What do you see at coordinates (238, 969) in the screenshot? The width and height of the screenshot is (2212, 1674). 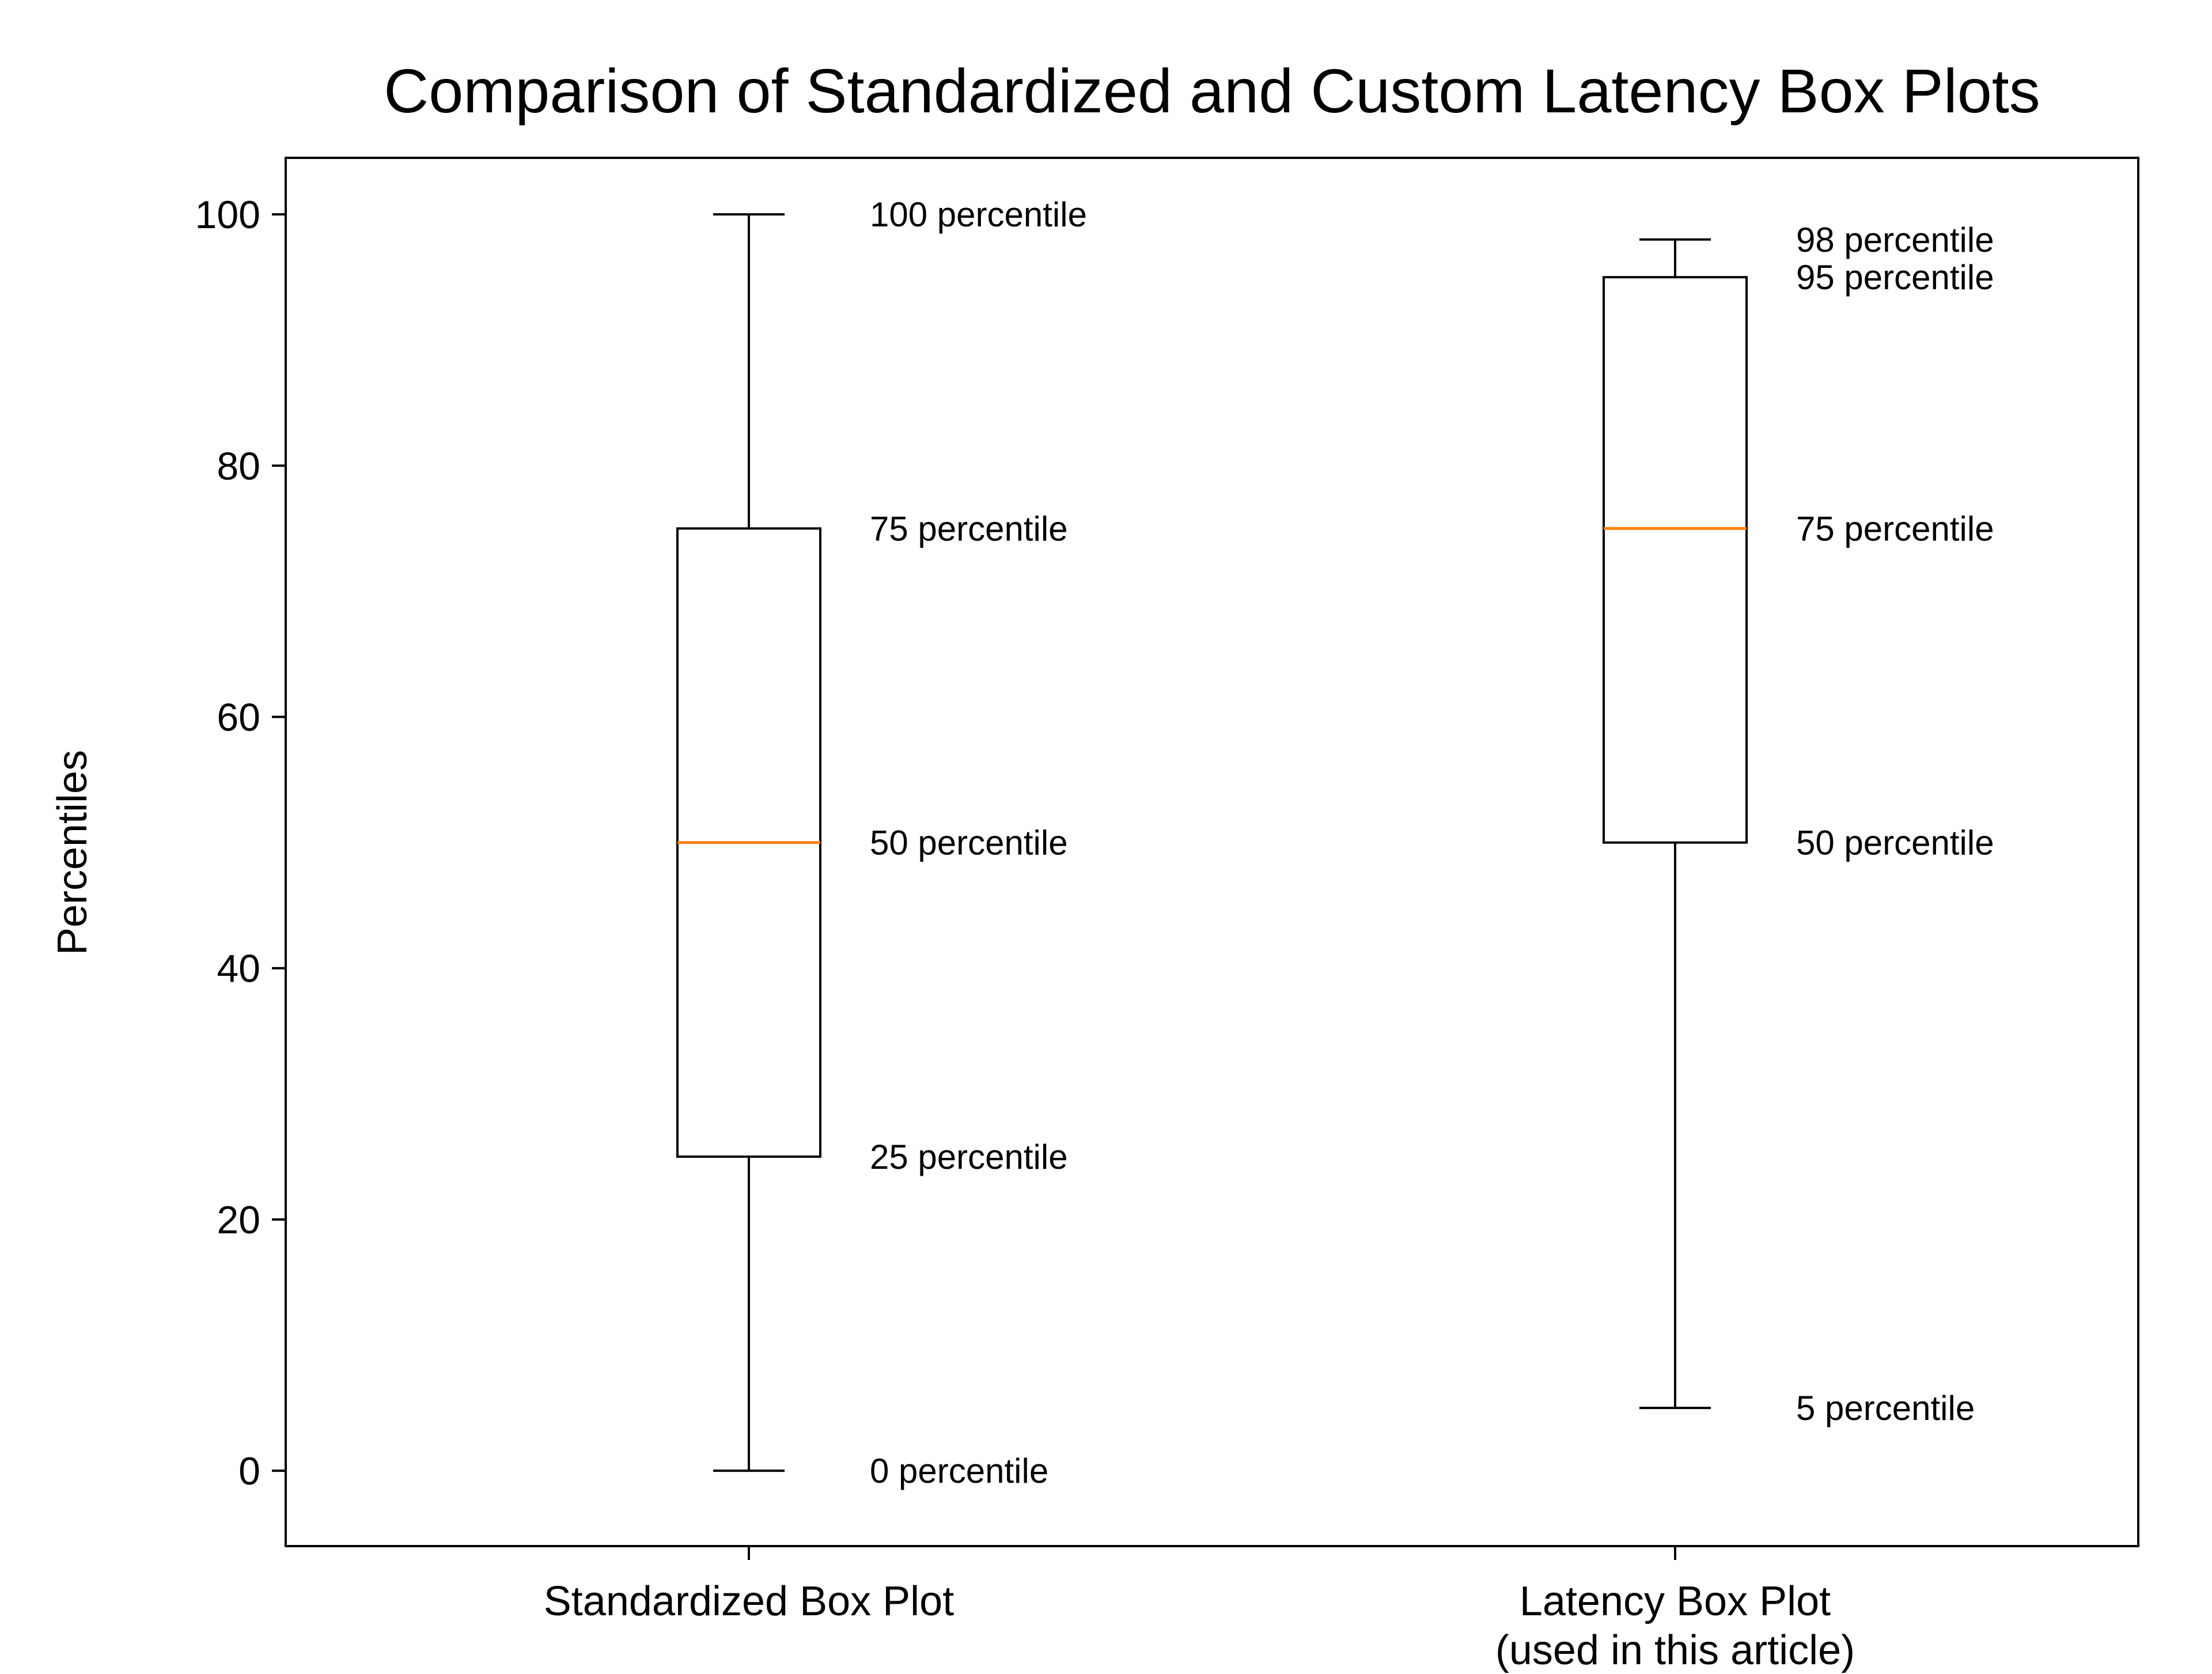 I see `y-tick-label: 40` at bounding box center [238, 969].